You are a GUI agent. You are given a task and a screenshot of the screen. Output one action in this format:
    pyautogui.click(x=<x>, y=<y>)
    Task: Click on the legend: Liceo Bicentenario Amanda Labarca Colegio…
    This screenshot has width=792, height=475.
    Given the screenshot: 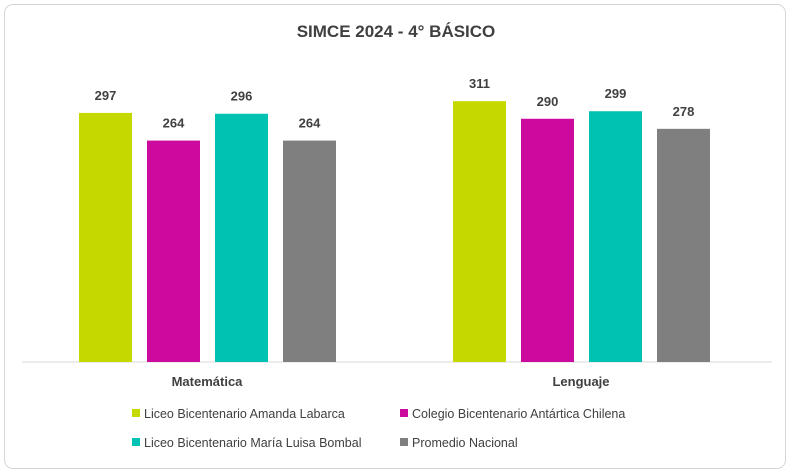 What is the action you would take?
    pyautogui.click(x=378, y=428)
    